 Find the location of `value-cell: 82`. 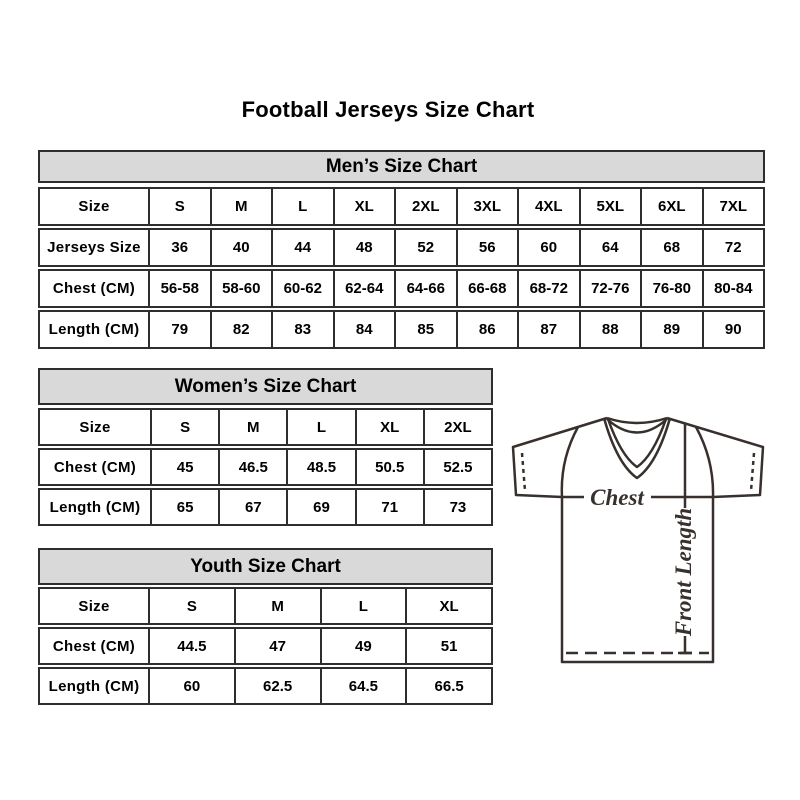

value-cell: 82 is located at coordinates (242, 329).